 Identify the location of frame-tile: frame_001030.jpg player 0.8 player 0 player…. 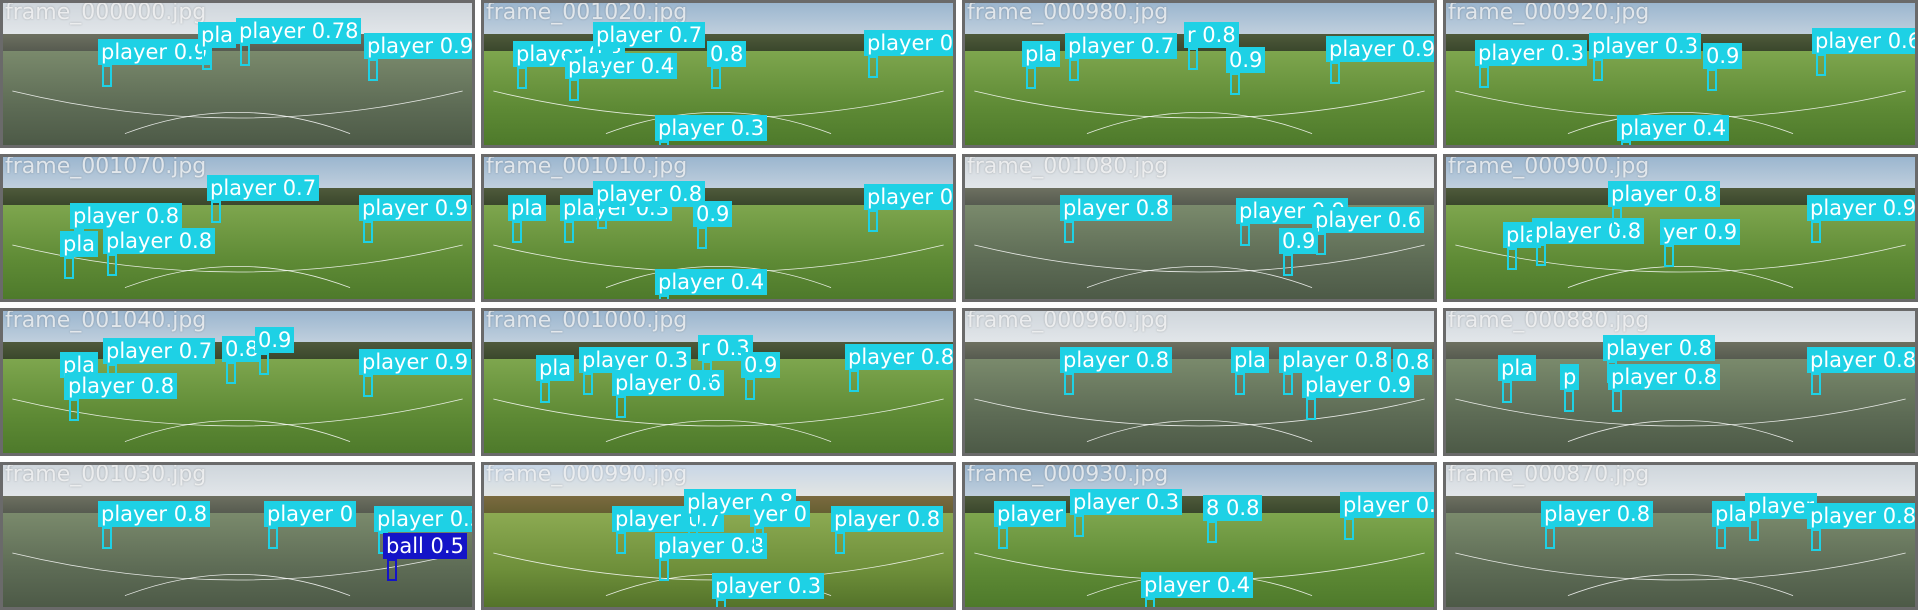
(237, 536).